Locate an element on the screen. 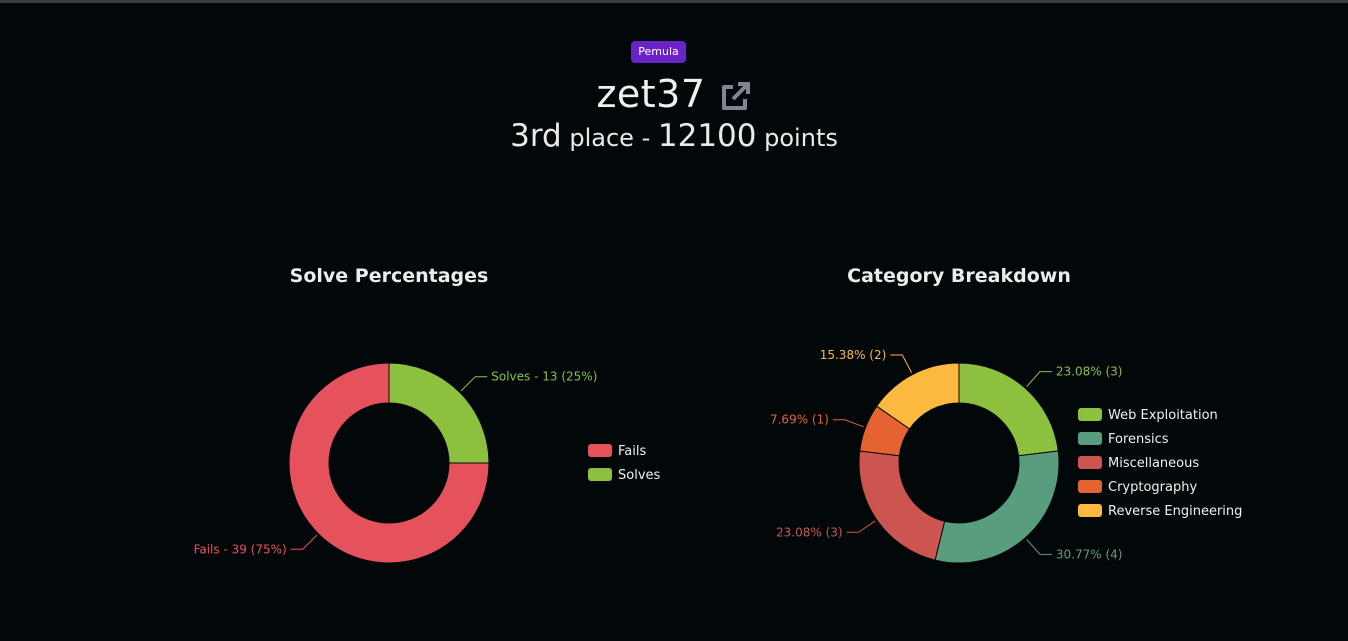 The height and width of the screenshot is (641, 1348). data-label: 7.69% (1) is located at coordinates (799, 420).